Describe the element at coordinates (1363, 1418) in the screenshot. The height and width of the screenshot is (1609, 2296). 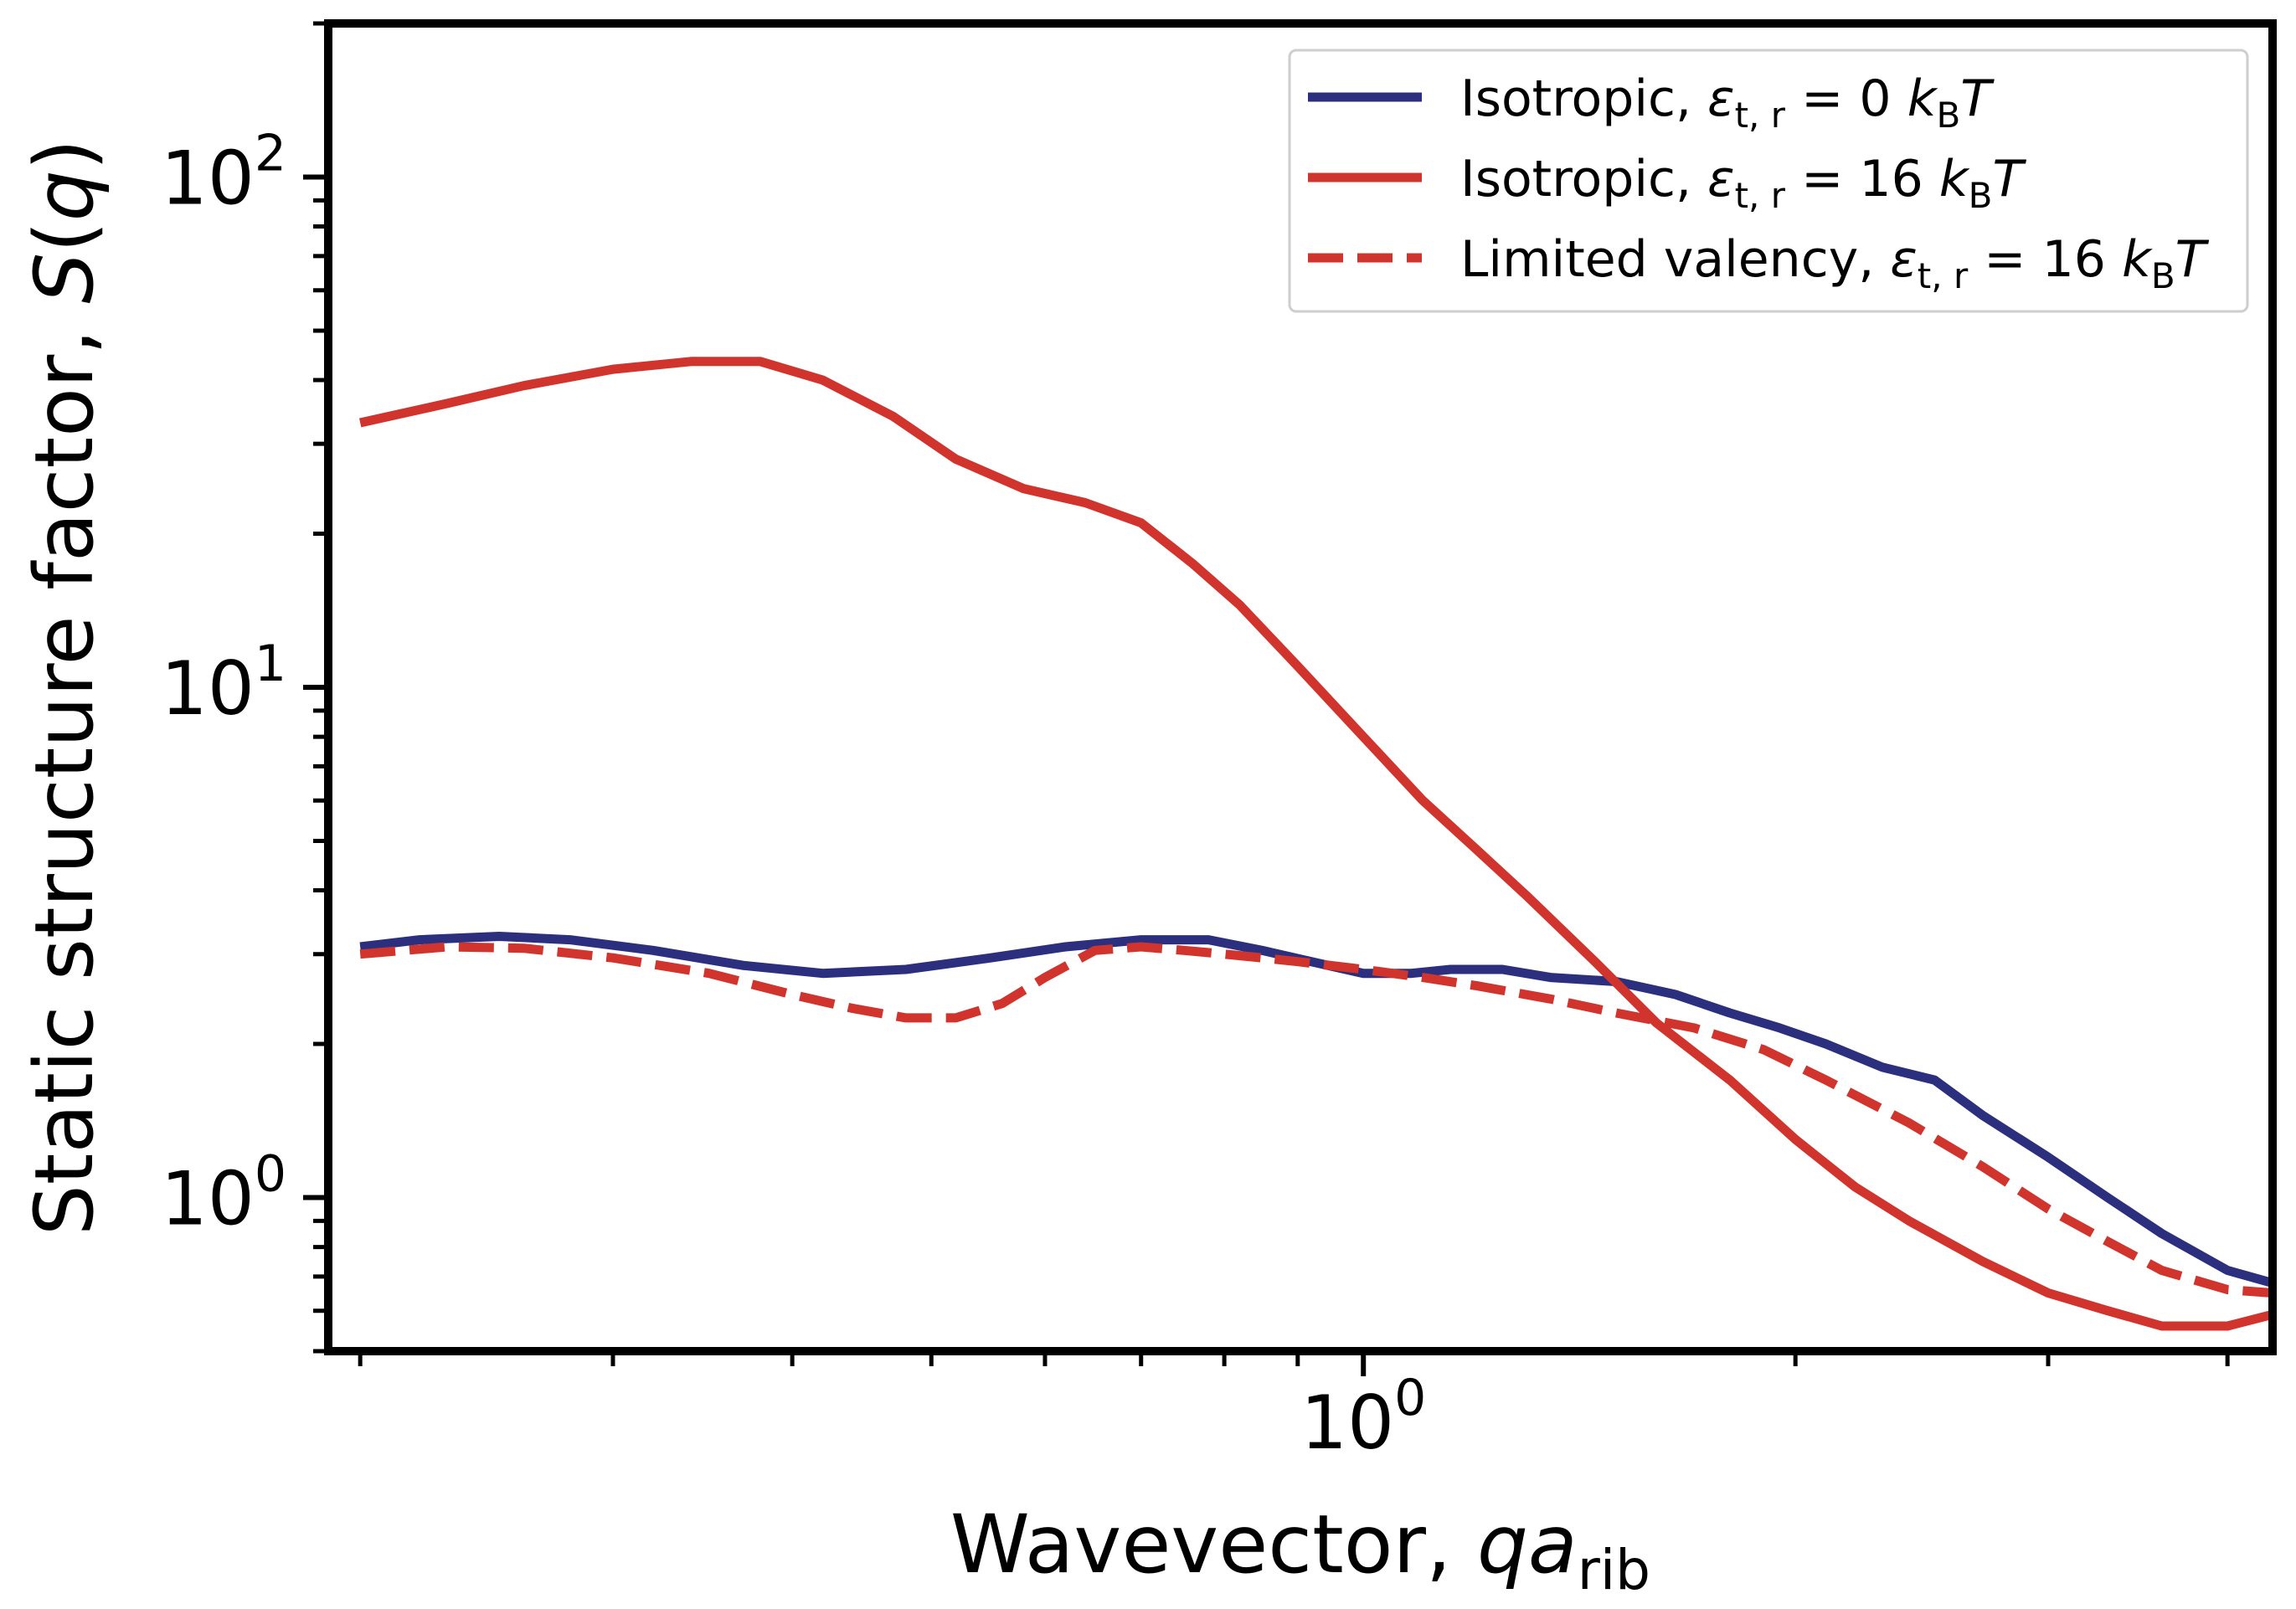
I see `x-tick-label-1: 100` at that location.